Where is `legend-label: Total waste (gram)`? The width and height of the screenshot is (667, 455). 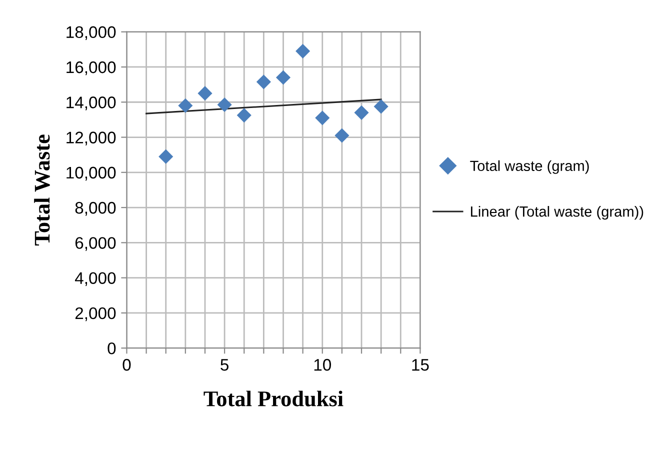 legend-label: Total waste (gram) is located at coordinates (529, 167).